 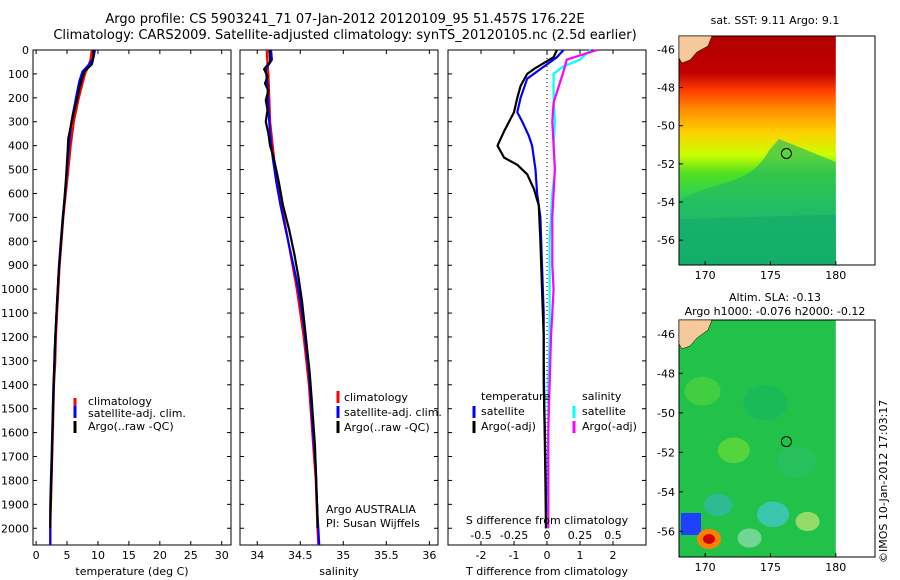 I want to click on depth-tick-label: 1100, so click(x=15, y=313).